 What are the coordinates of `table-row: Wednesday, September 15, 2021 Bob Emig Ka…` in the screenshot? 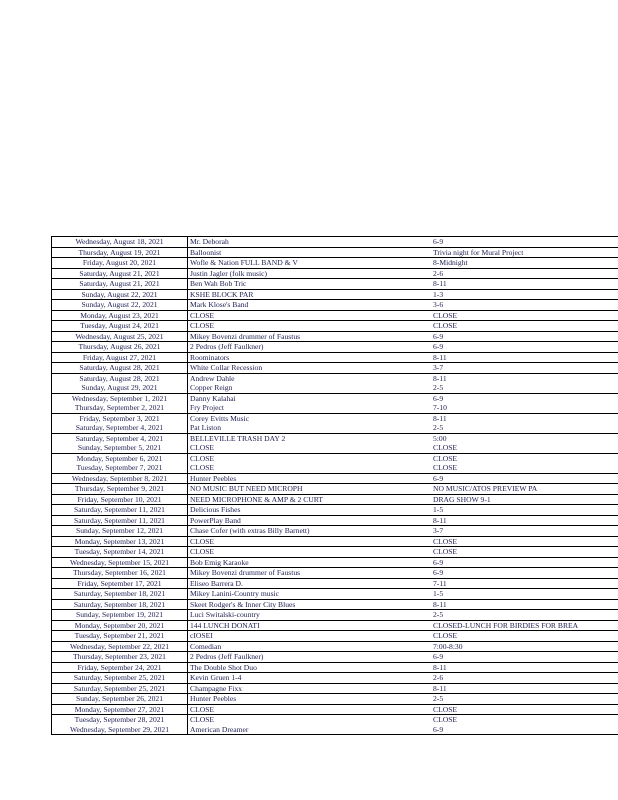 It's located at (334, 562).